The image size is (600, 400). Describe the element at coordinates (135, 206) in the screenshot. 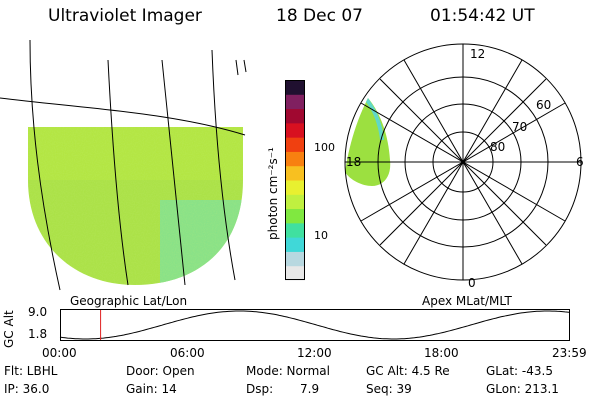

I see `aurora-image` at that location.